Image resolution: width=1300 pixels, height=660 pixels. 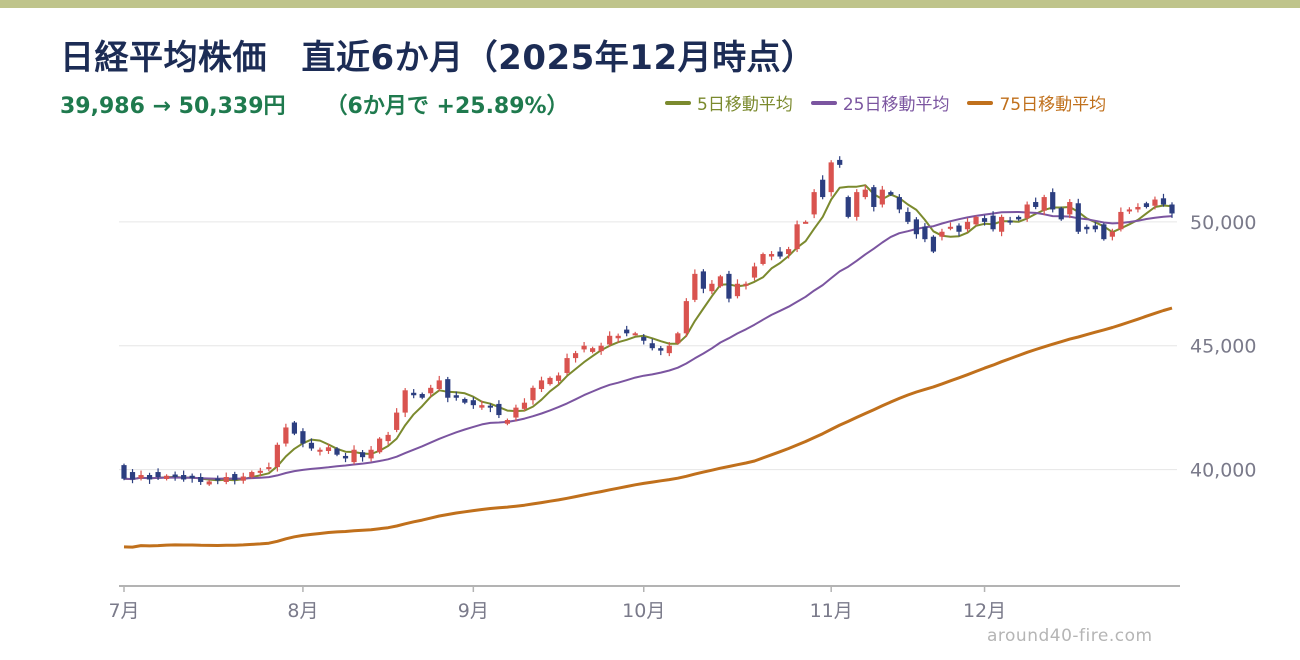 I want to click on y-tick-label: 40,000, so click(x=1223, y=471).